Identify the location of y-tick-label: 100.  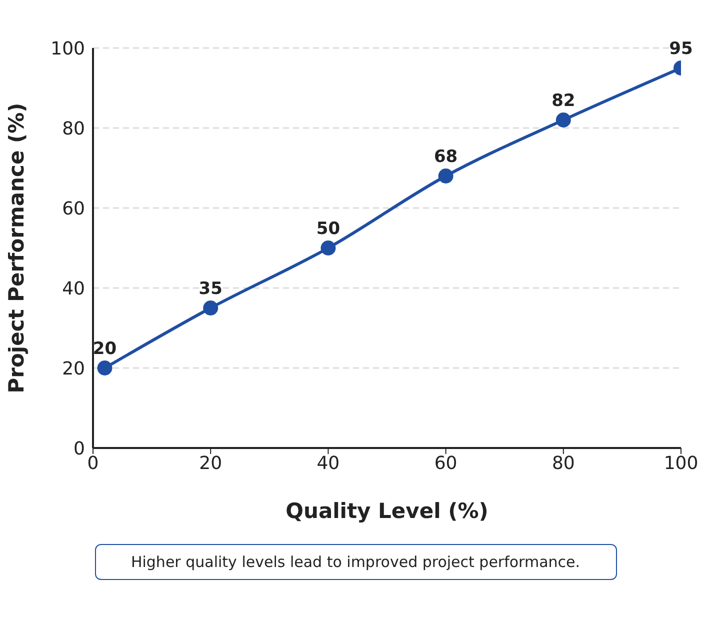
(67, 49).